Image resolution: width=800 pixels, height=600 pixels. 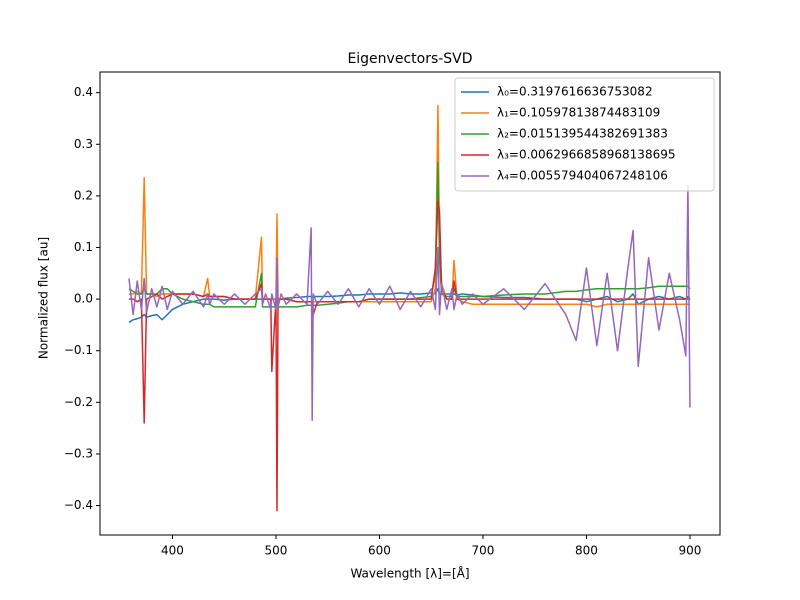 I want to click on legend-label: λ₀=0.3197616636753082, so click(x=575, y=92).